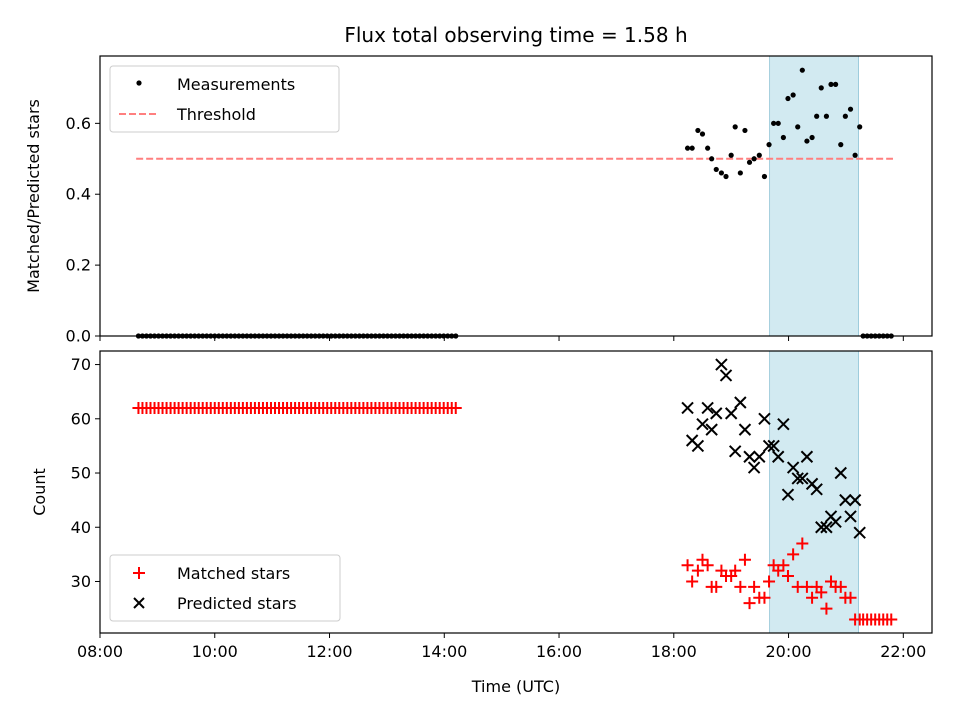 The height and width of the screenshot is (720, 960). Describe the element at coordinates (814, 196) in the screenshot. I see `highlight-span` at that location.